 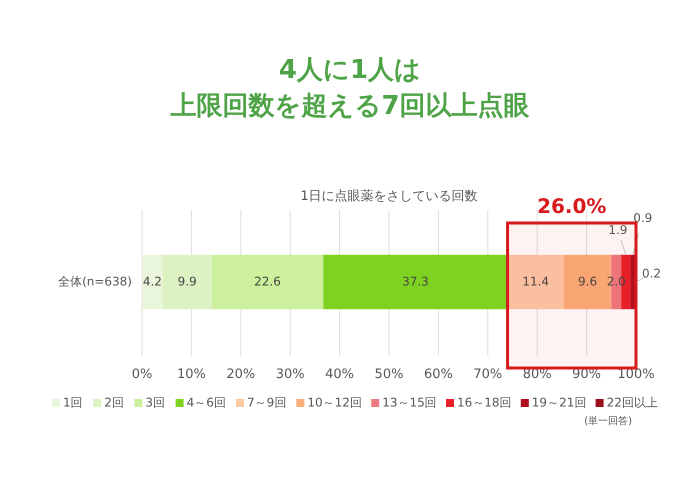 What do you see at coordinates (142, 374) in the screenshot?
I see `x-tick-label: 0%` at bounding box center [142, 374].